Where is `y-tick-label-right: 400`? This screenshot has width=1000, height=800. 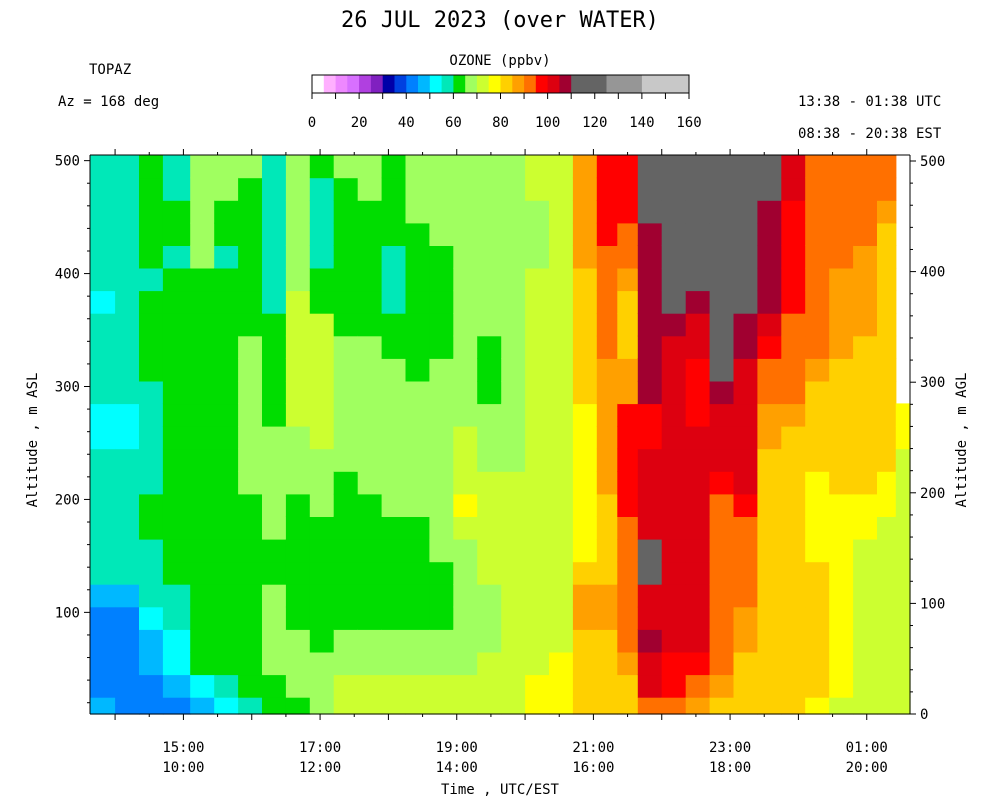 y-tick-label-right: 400 is located at coordinates (932, 273).